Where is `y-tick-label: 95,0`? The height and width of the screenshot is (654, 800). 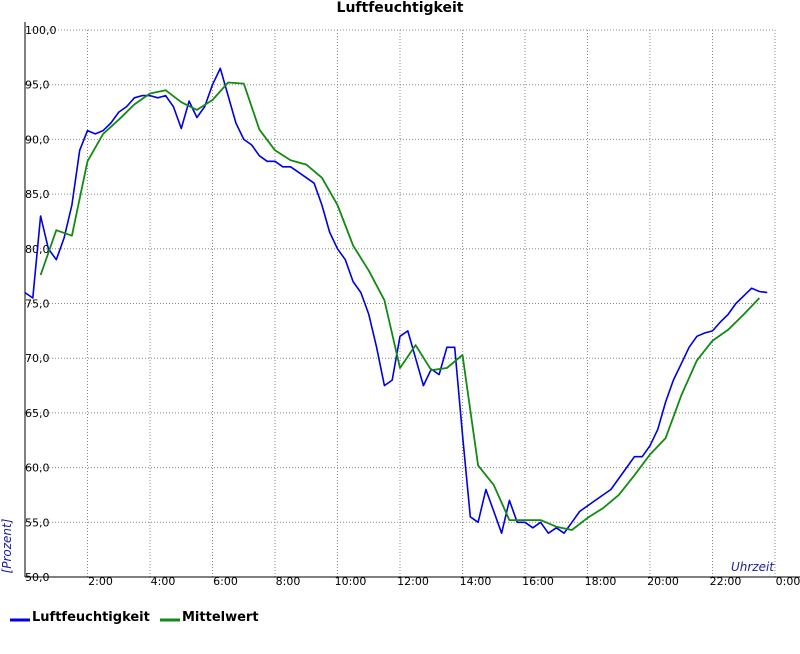 y-tick-label: 95,0 is located at coordinates (37, 85).